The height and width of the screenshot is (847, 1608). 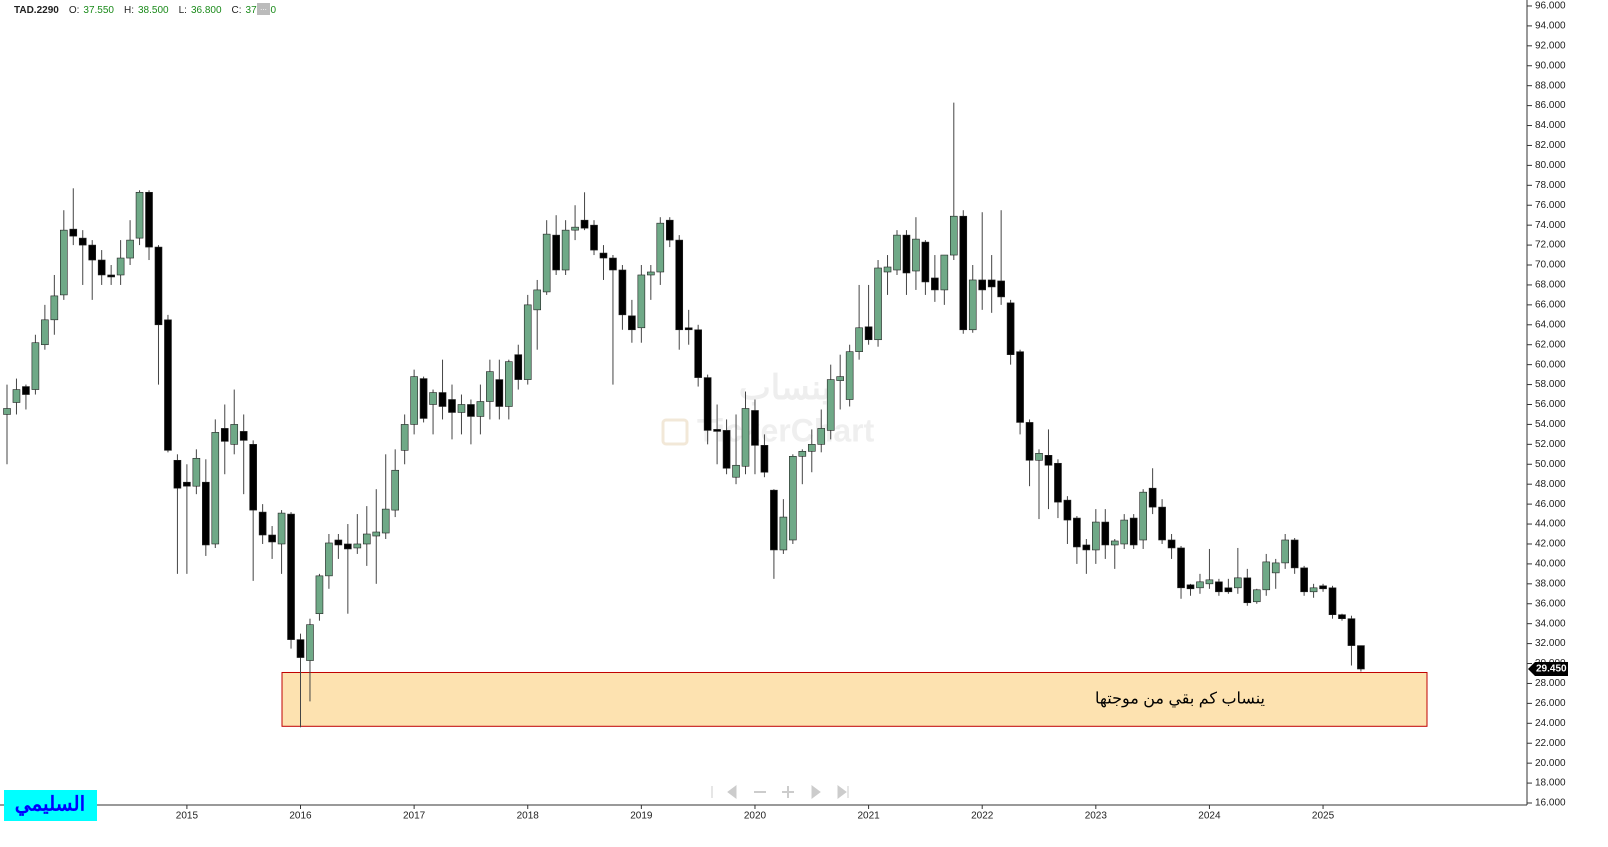 What do you see at coordinates (1550, 723) in the screenshot?
I see `y-tick-label: 24.000` at bounding box center [1550, 723].